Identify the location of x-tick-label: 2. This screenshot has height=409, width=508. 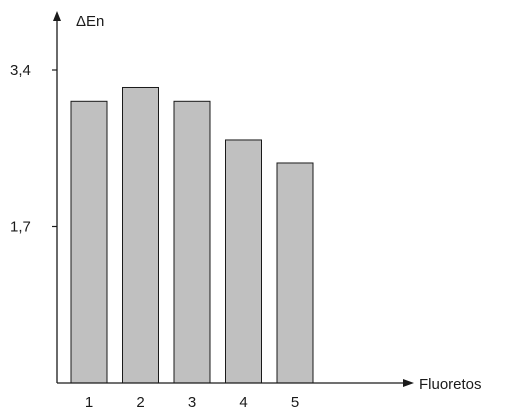
(140, 401).